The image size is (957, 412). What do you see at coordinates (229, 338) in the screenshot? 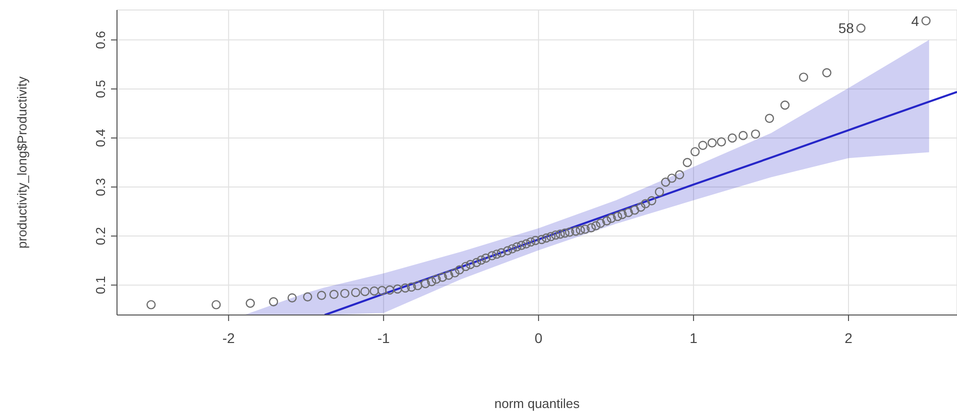
I see `x-tick-label: -2` at bounding box center [229, 338].